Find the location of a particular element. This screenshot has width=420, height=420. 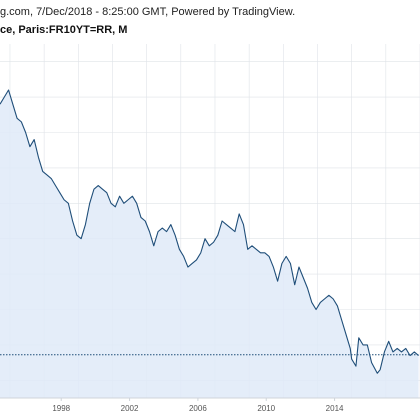

chart-instrument-title: ce, Paris:FR10YT=RR, M is located at coordinates (64, 30).